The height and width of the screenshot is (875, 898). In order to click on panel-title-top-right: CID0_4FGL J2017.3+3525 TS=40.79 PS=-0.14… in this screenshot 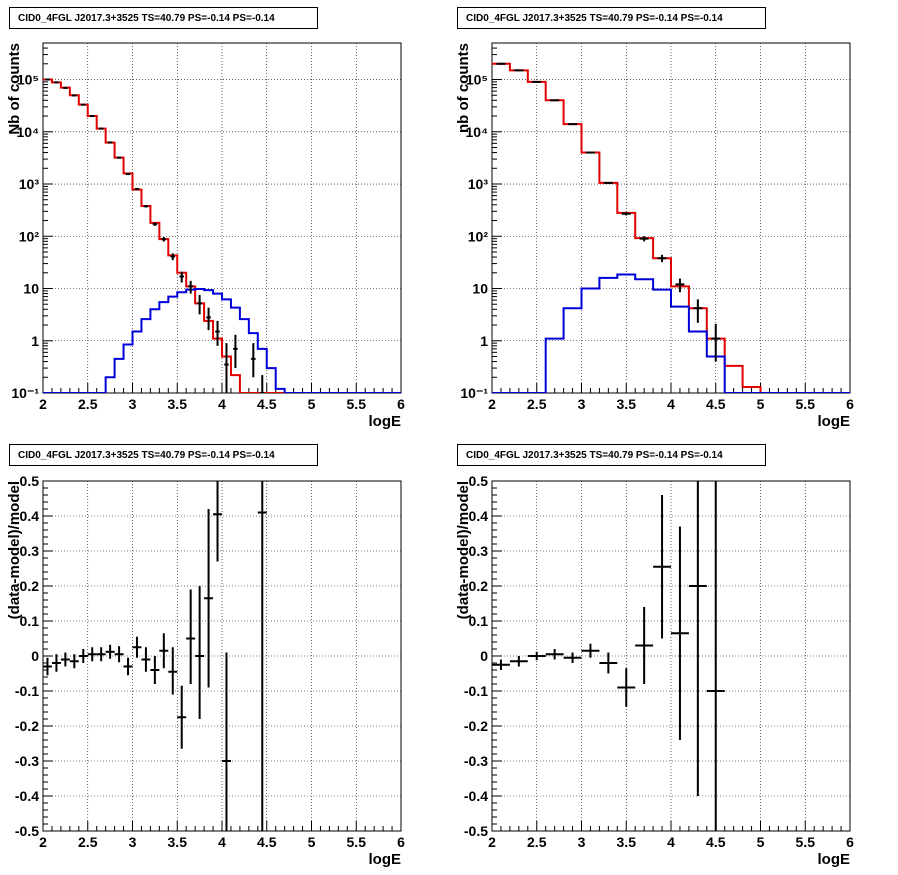, I will do `click(611, 18)`.